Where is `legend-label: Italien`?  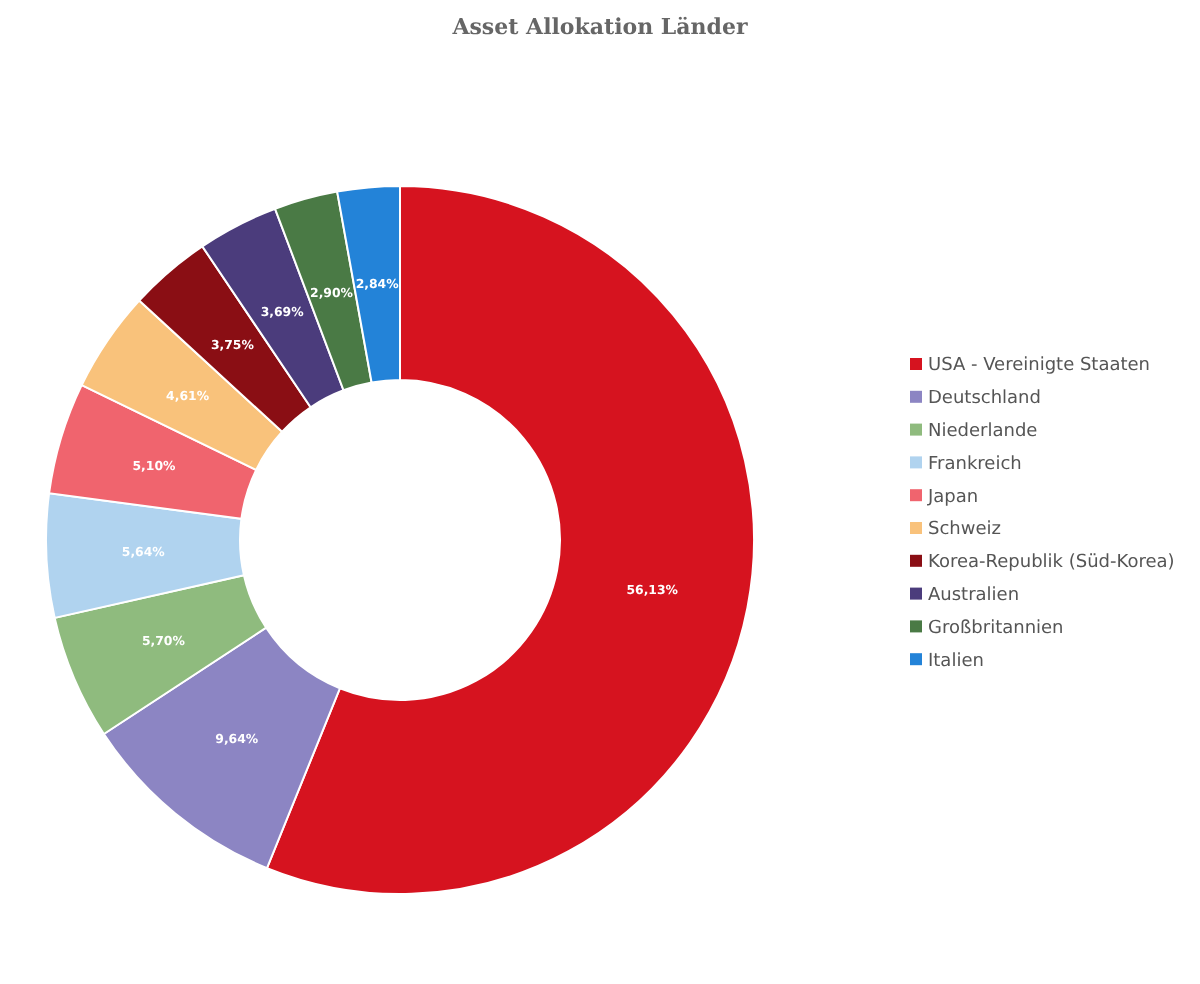
legend-label: Italien is located at coordinates (956, 661).